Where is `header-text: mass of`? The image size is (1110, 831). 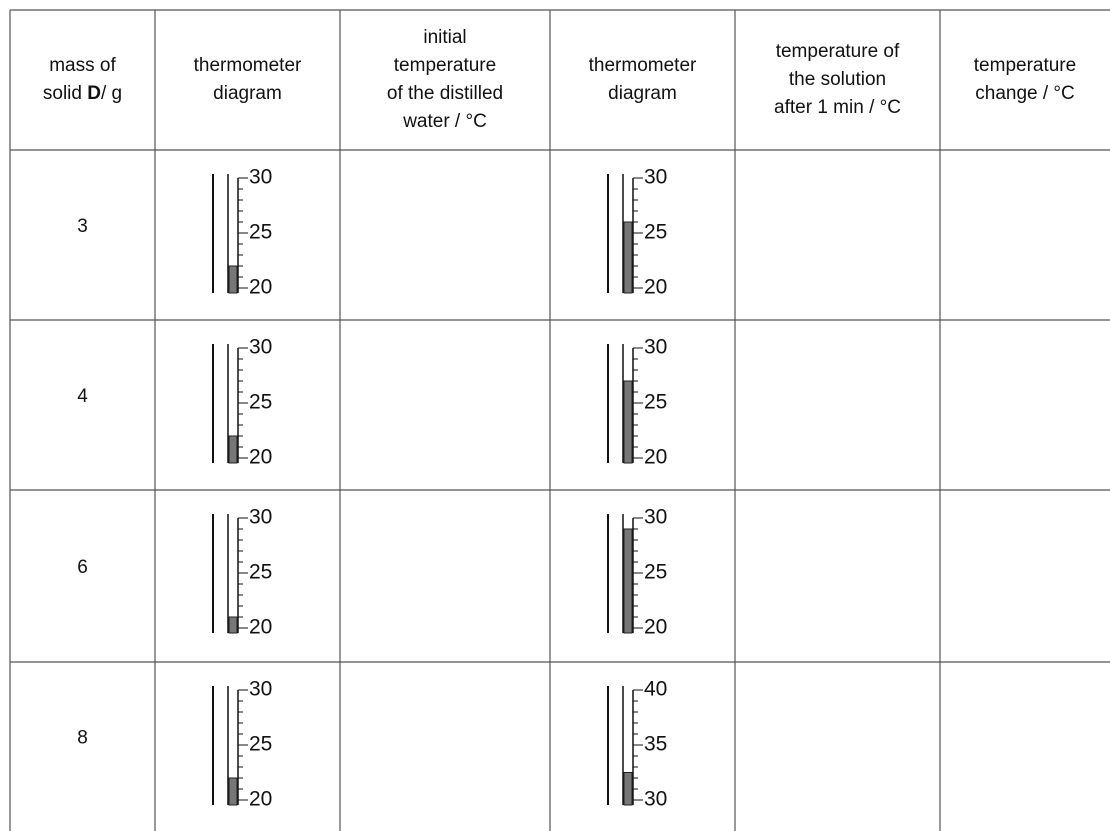 header-text: mass of is located at coordinates (82, 65).